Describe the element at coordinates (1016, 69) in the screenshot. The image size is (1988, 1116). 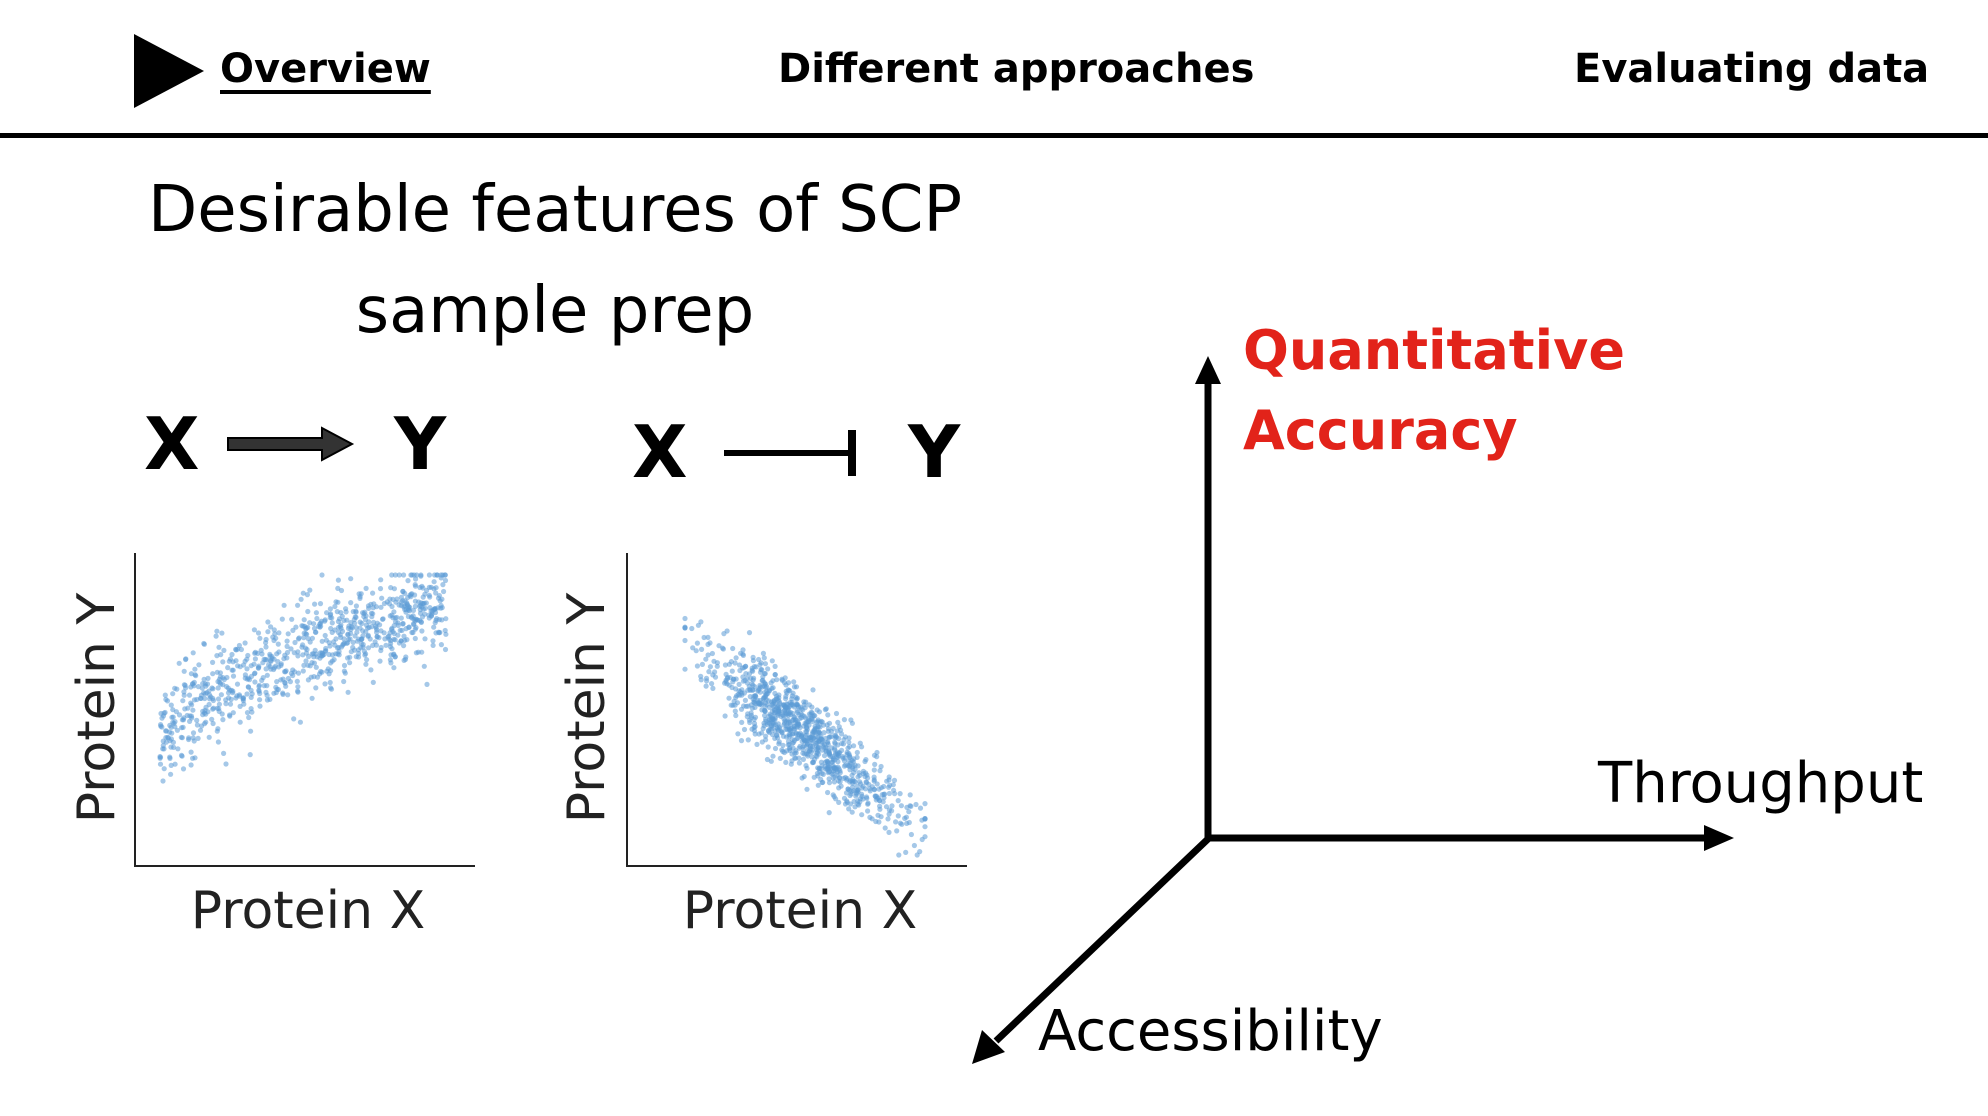
I see `nav-item-different-approaches: Different approaches` at that location.